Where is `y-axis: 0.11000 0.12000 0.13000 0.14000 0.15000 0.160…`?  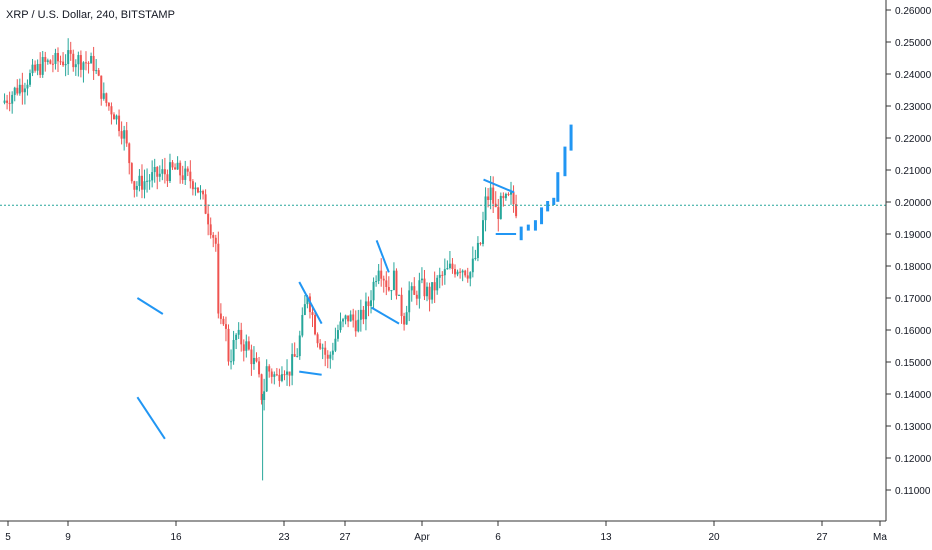 y-axis: 0.11000 0.12000 0.13000 0.14000 0.15000 0.160… is located at coordinates (909, 251).